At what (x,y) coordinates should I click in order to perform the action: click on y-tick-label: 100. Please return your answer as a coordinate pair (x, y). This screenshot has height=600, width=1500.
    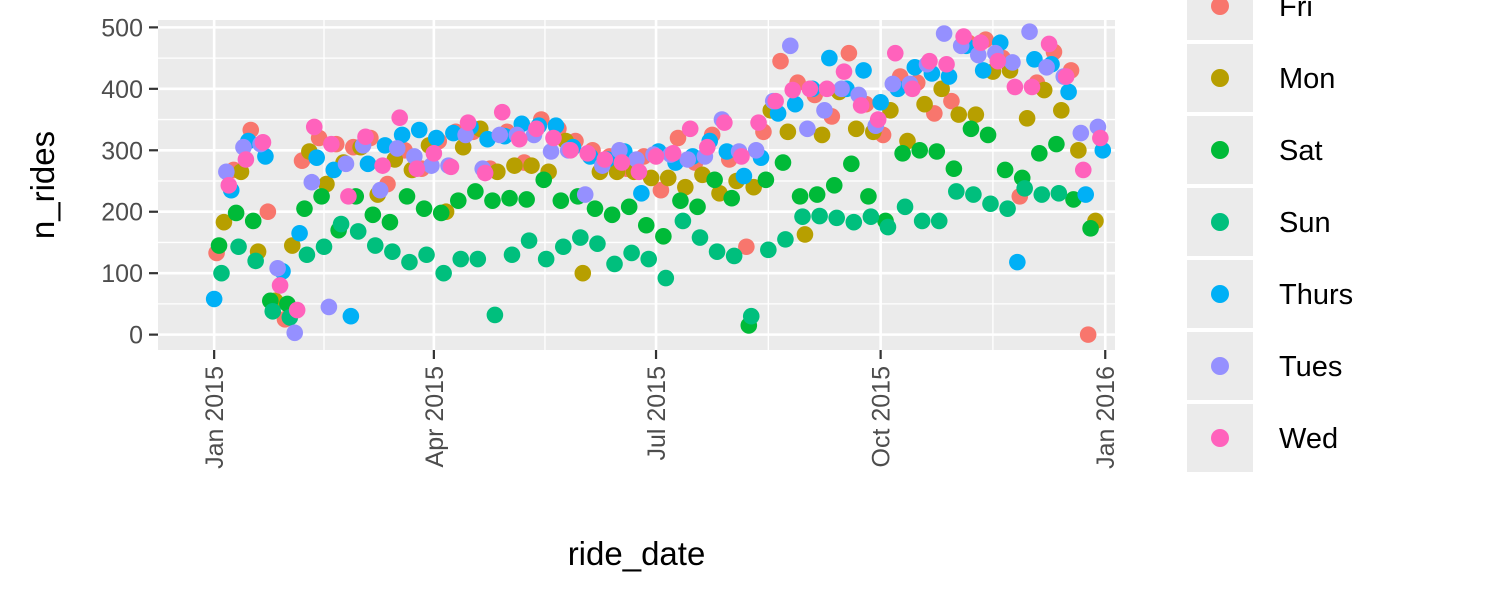
    Looking at the image, I should click on (122, 274).